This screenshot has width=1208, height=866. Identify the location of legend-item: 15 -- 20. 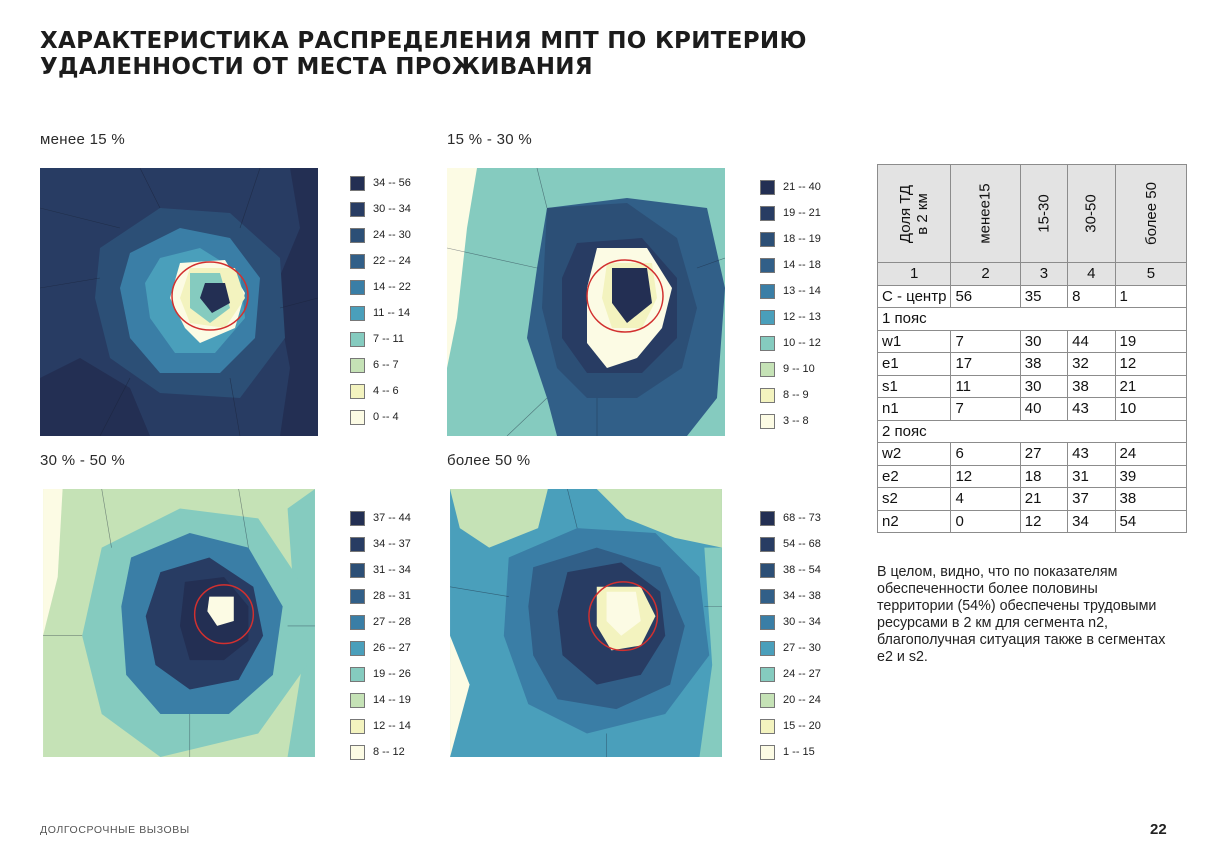
(815, 726).